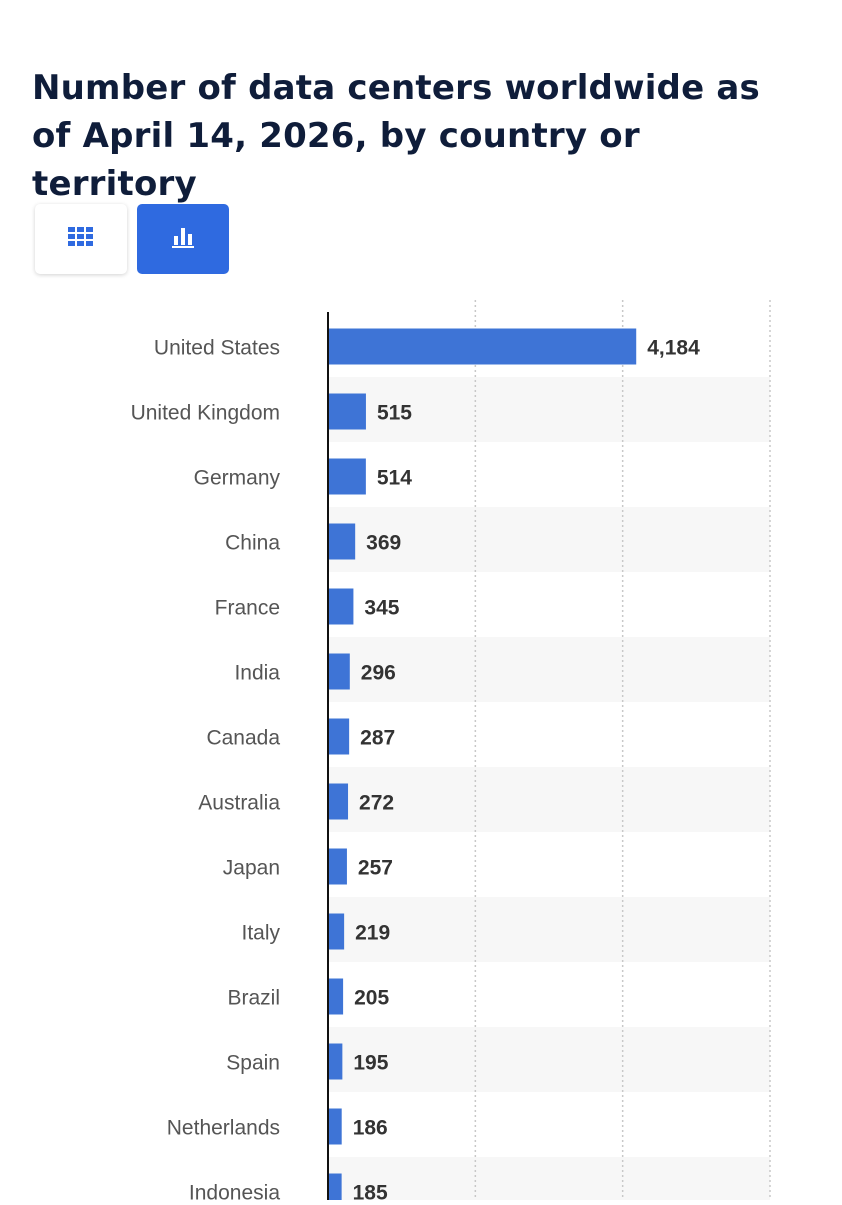 The image size is (842, 1205). What do you see at coordinates (370, 1128) in the screenshot?
I see `value-label: 186` at bounding box center [370, 1128].